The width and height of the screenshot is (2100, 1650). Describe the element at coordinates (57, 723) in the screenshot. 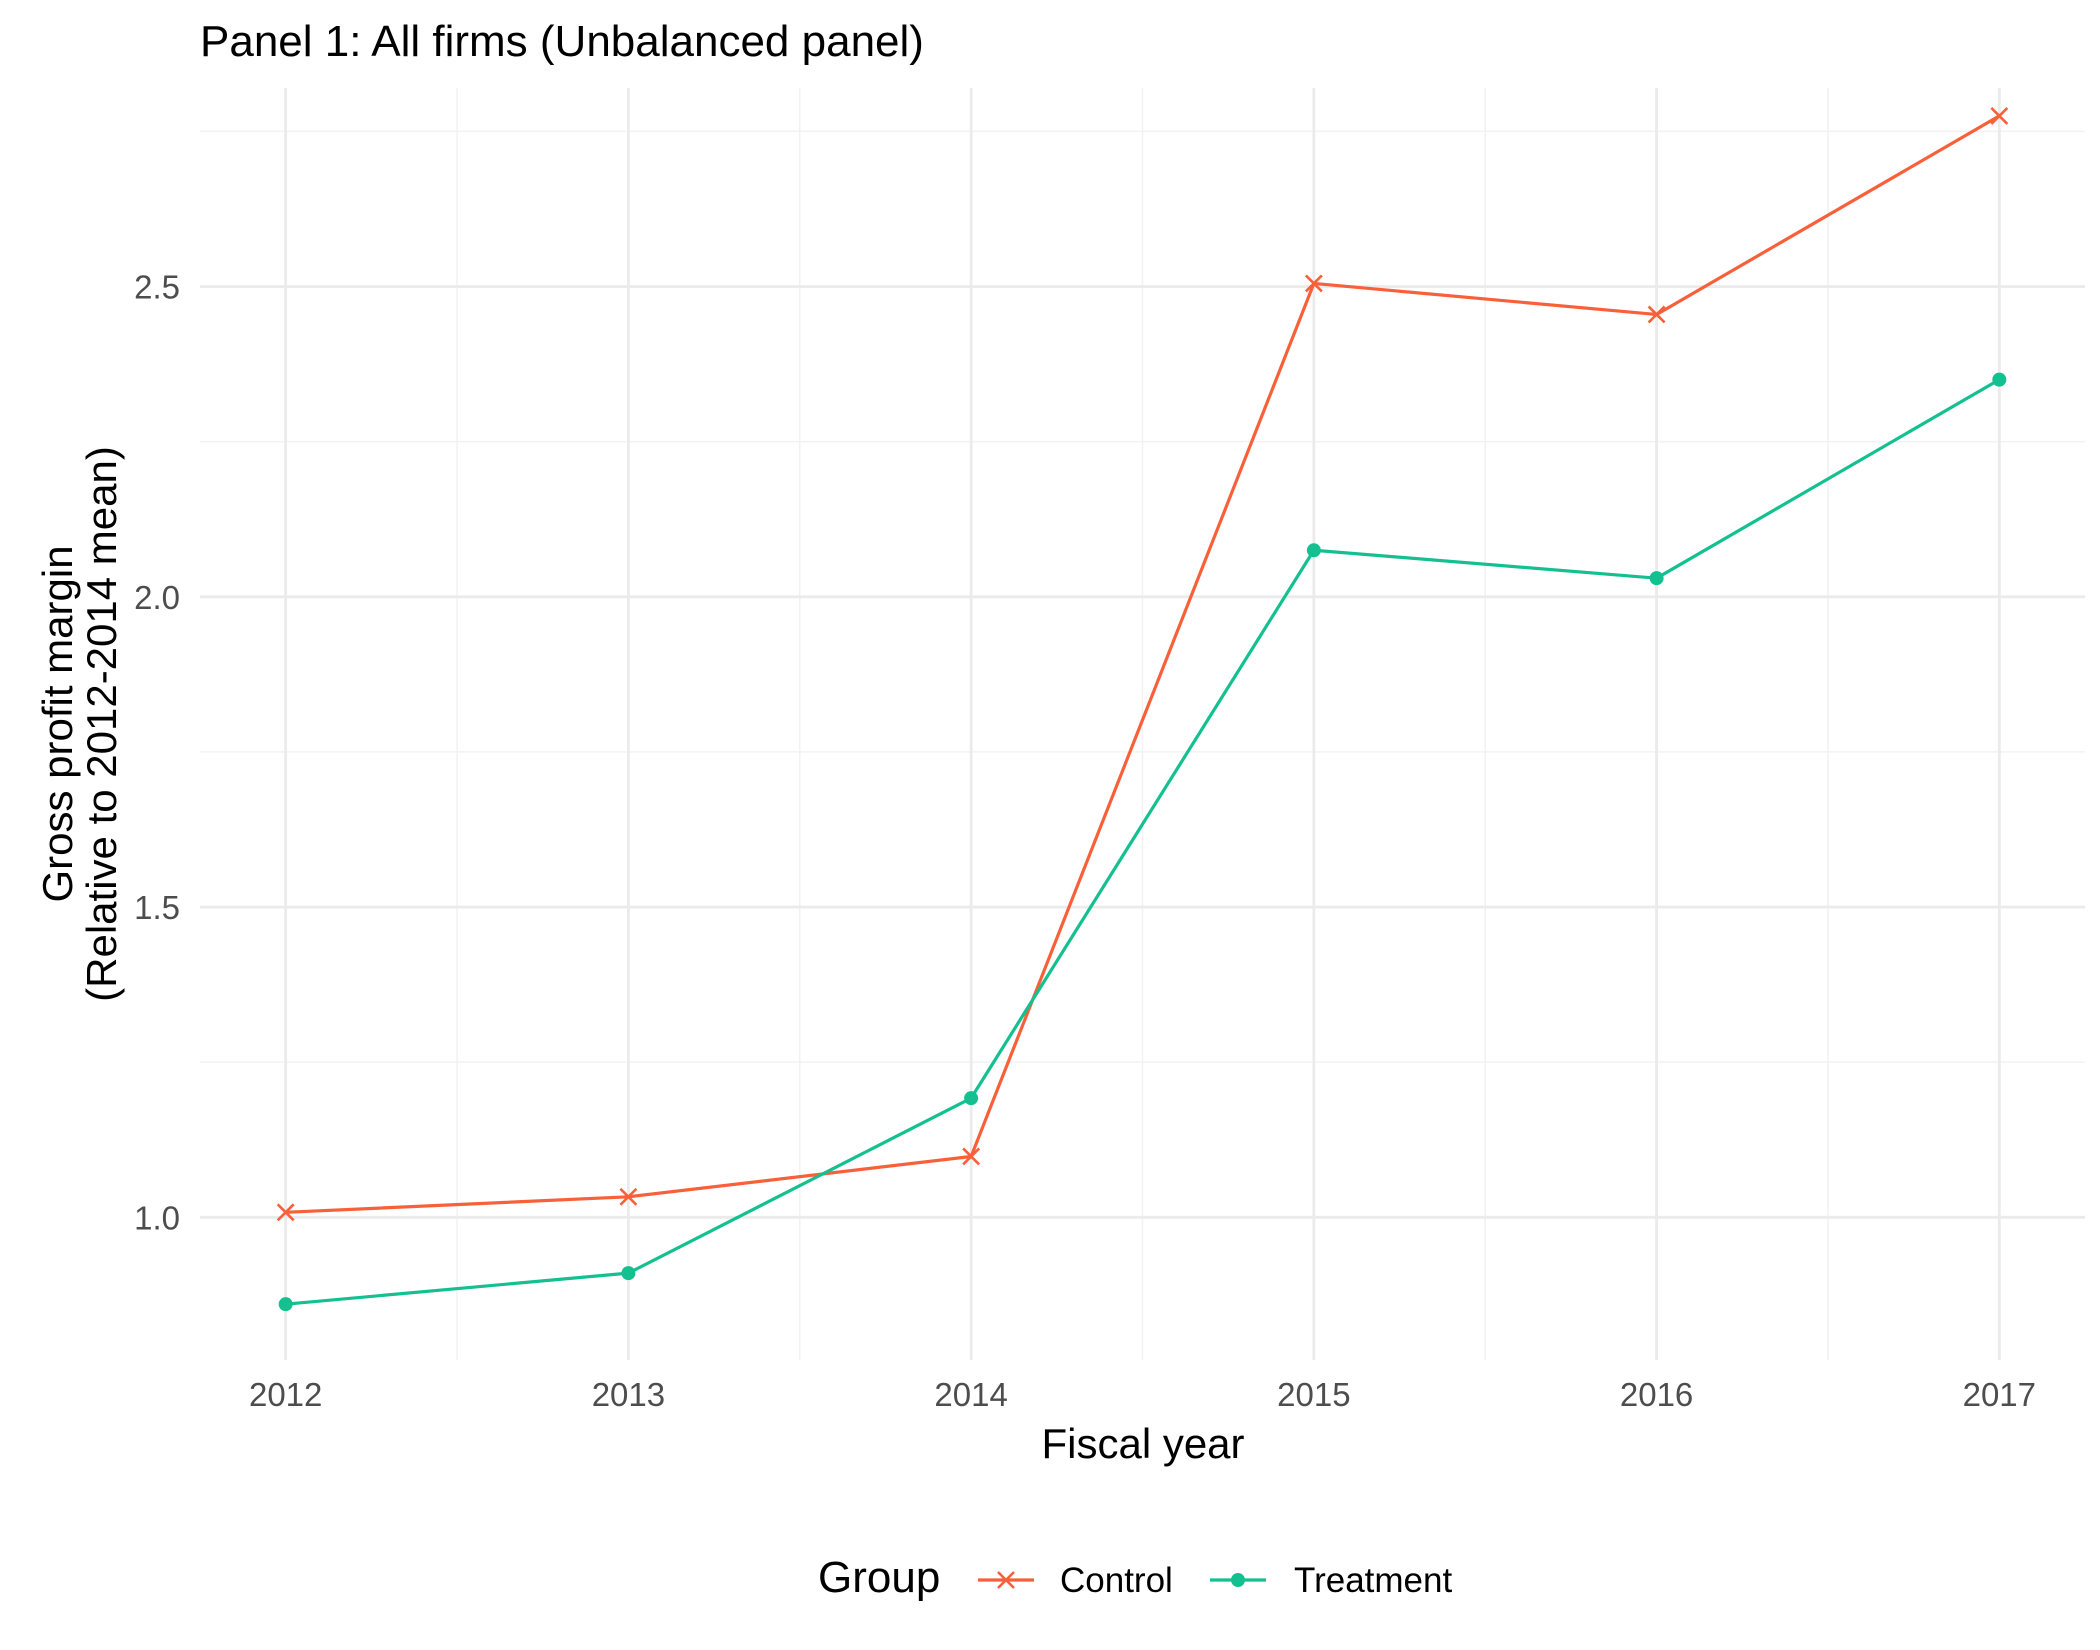

I see `y-axis-title-line-1: Gross profit margin` at that location.